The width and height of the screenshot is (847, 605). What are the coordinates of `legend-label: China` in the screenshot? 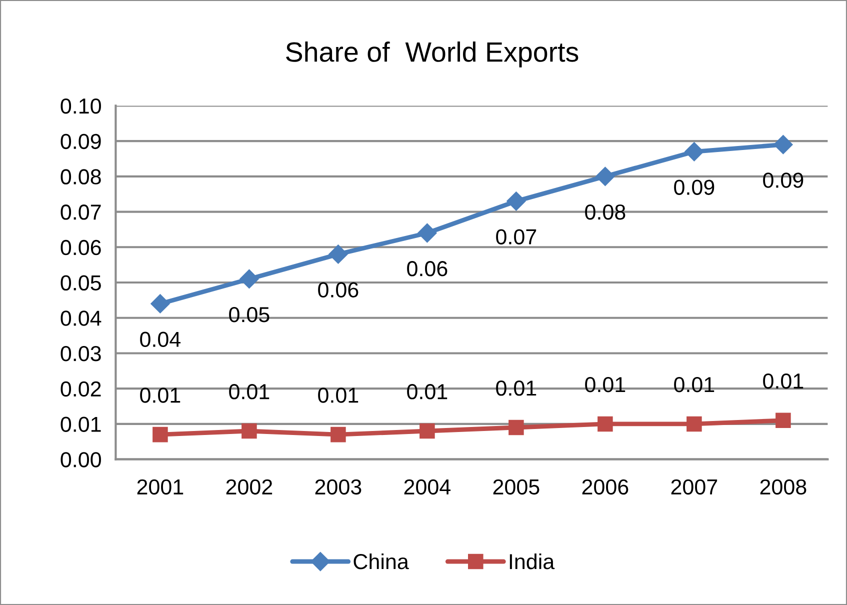 It's located at (381, 561).